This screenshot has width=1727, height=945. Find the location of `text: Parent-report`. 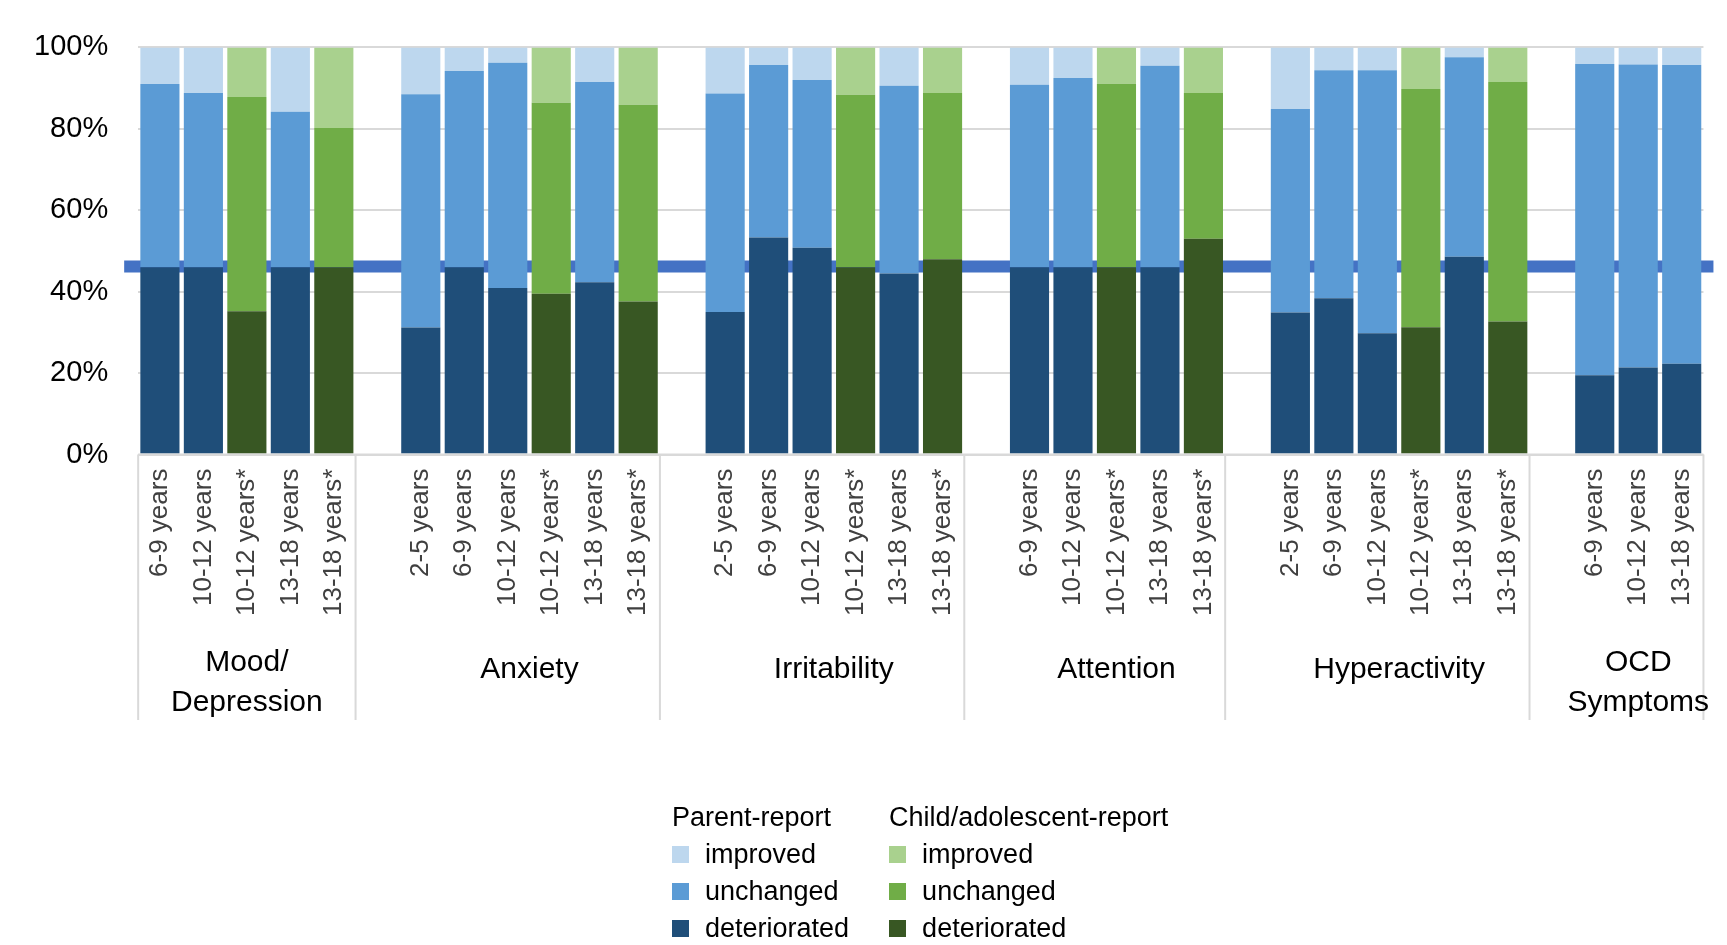

text: Parent-report is located at coordinates (752, 817).